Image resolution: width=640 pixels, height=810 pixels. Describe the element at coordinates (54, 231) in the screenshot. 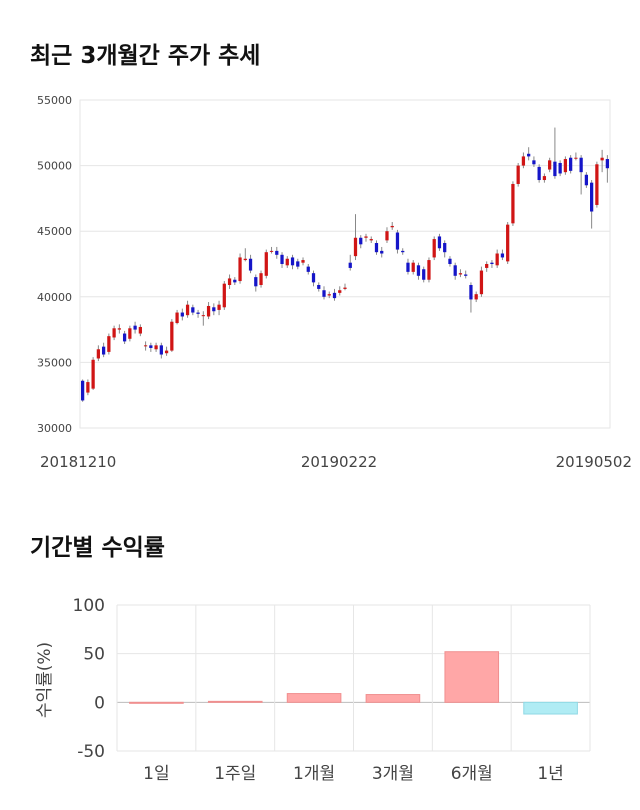

I see `y-tick-label: 45000` at that location.